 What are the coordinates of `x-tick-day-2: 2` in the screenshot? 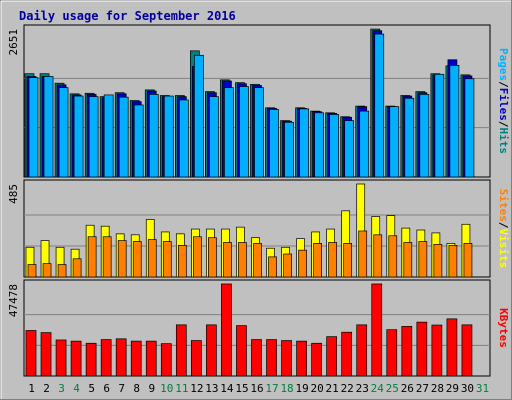 It's located at (46, 388).